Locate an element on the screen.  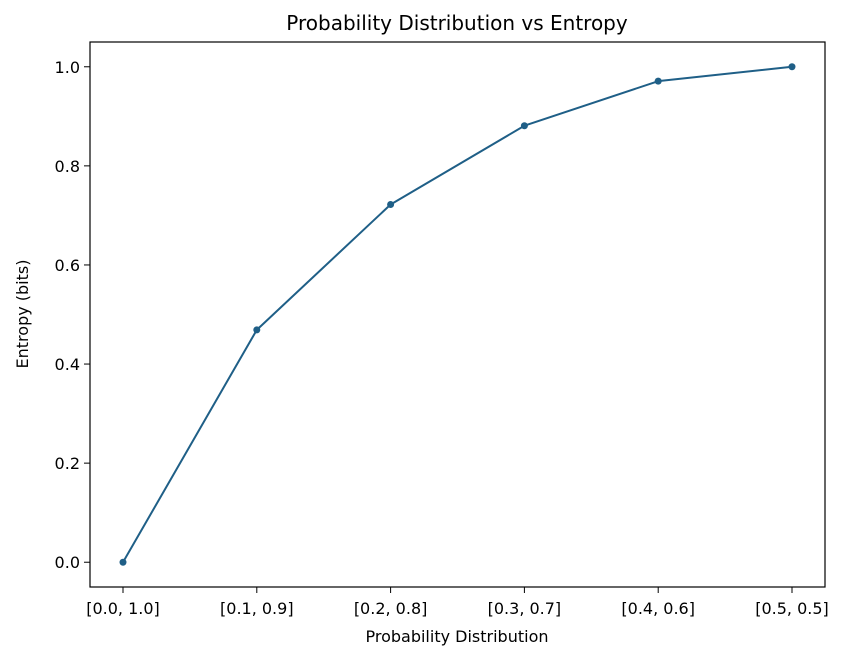
y-tick-label: 0.2 is located at coordinates (67, 463).